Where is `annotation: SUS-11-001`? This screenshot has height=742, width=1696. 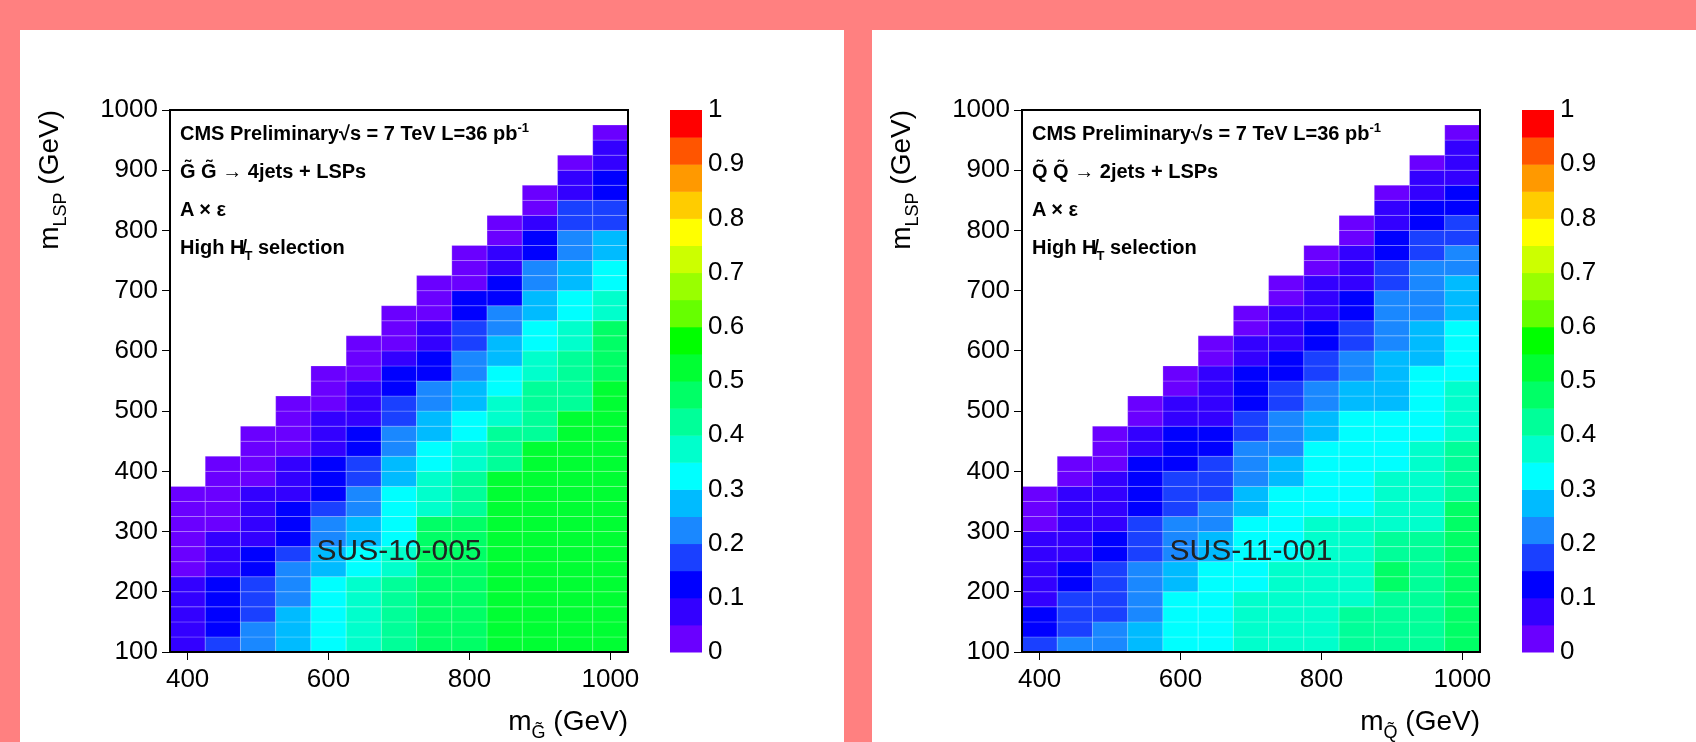 annotation: SUS-11-001 is located at coordinates (1251, 549).